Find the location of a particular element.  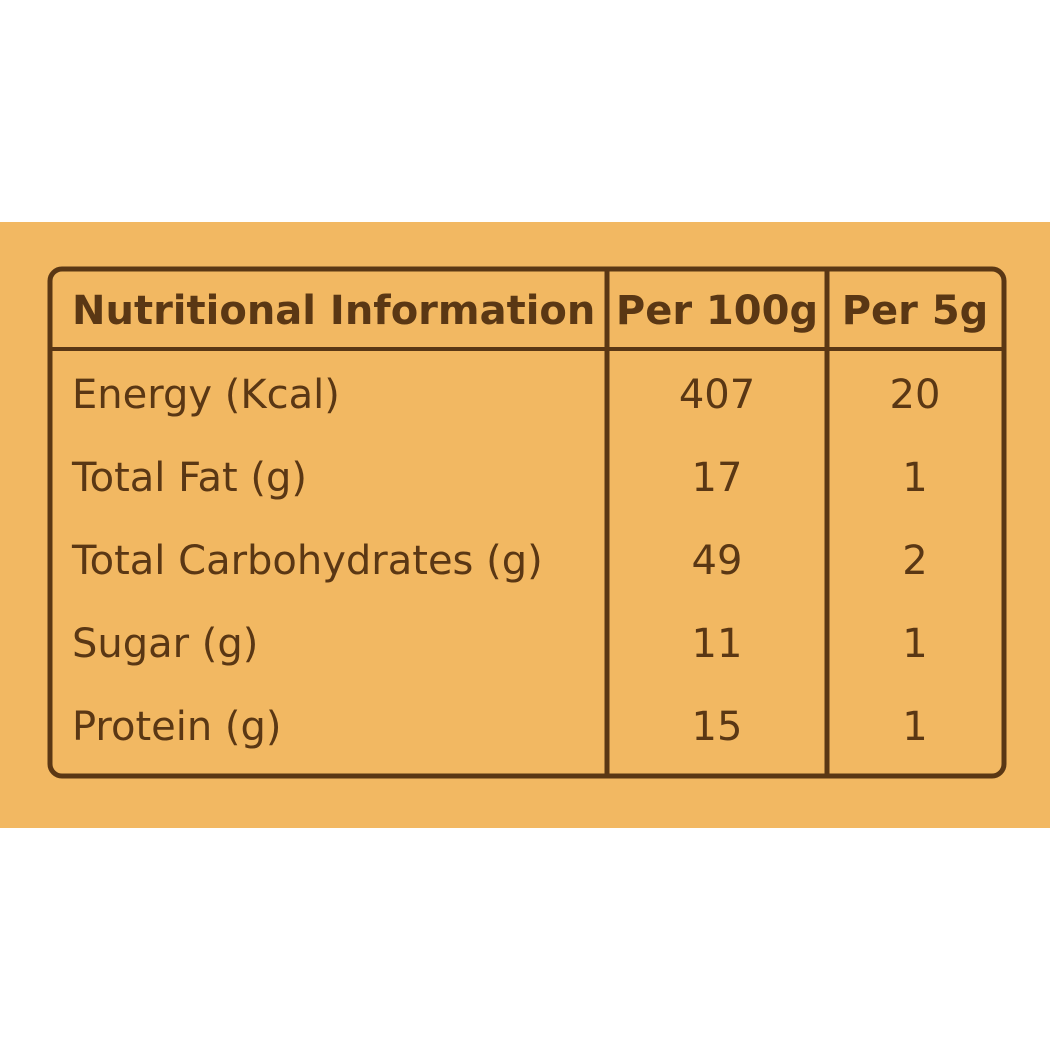

cell-text: Per 5g is located at coordinates (915, 311).